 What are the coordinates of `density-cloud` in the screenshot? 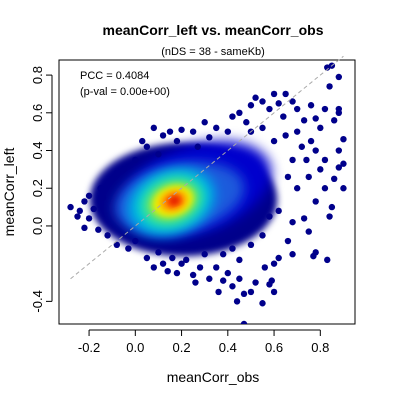 It's located at (183, 198).